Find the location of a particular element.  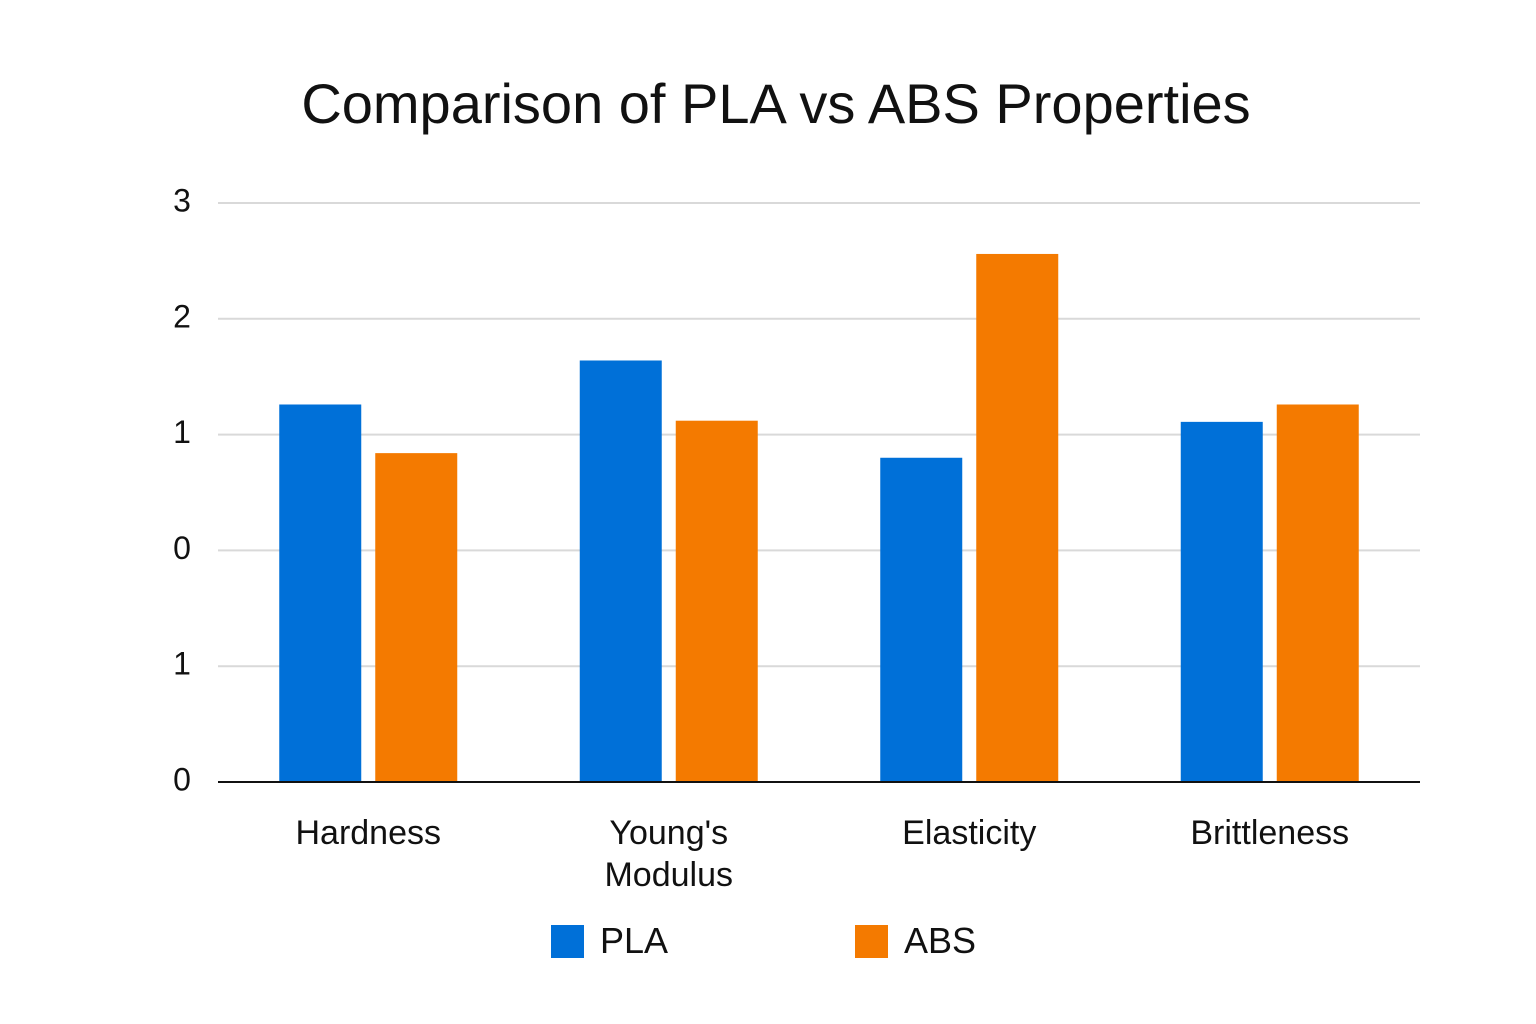

x-tick-label: Elasticity is located at coordinates (969, 833).